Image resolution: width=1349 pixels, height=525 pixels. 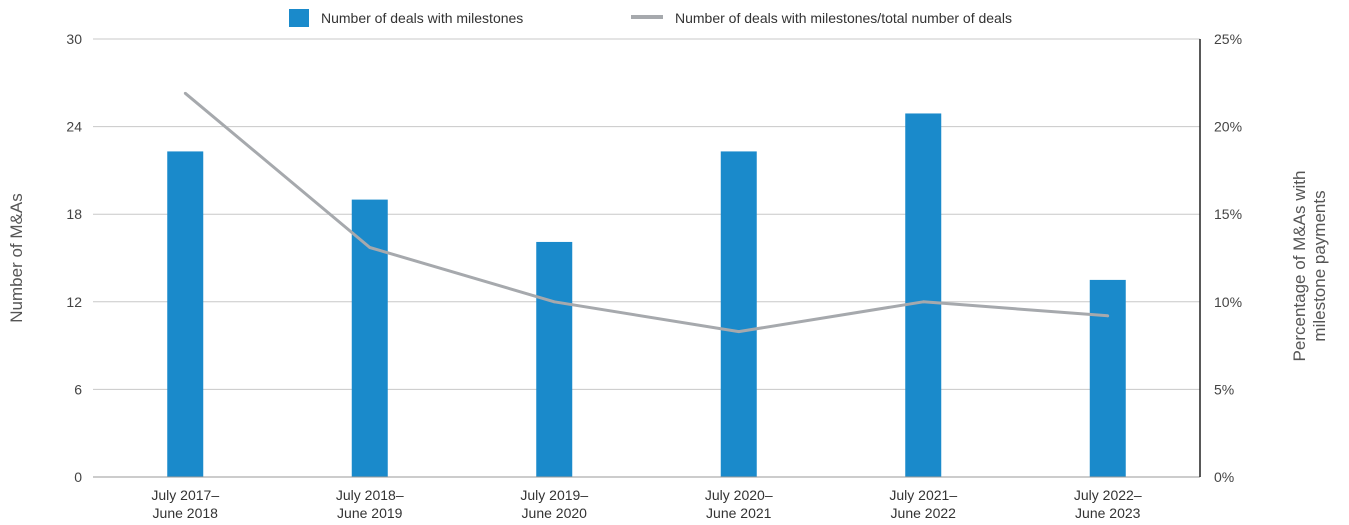 I want to click on legend-swatch-line, so click(x=647, y=17).